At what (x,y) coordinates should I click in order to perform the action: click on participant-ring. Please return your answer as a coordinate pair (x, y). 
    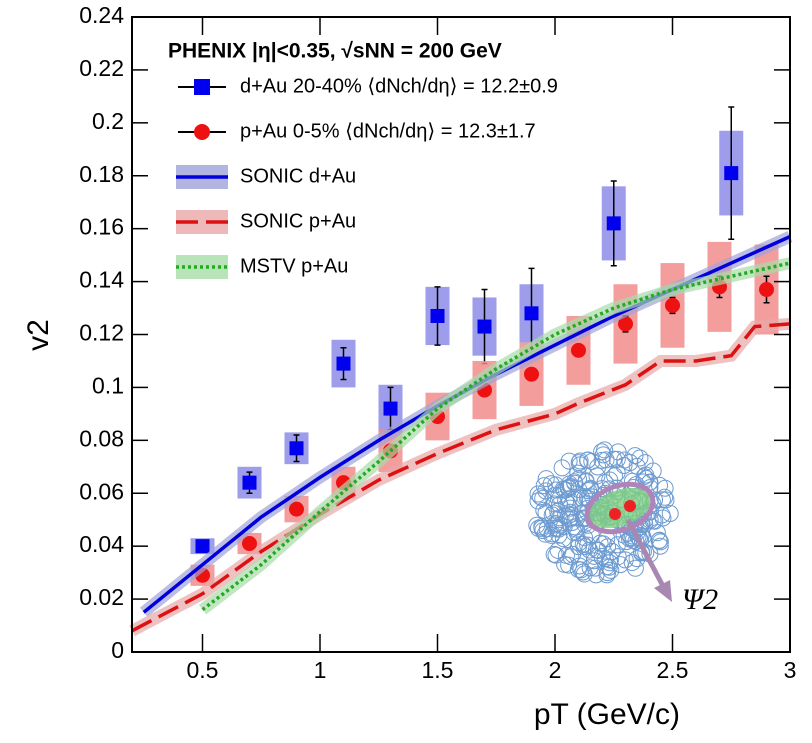
    Looking at the image, I should click on (620, 508).